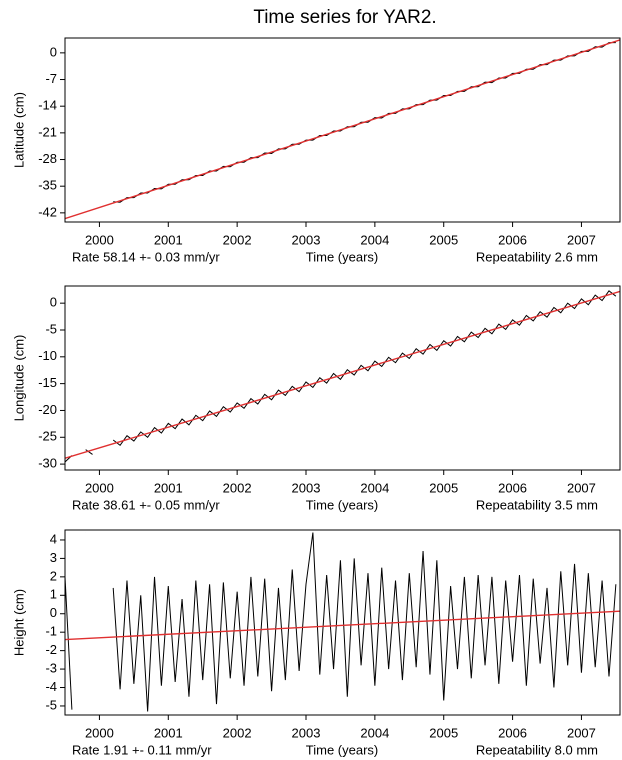  What do you see at coordinates (537, 504) in the screenshot?
I see `repeatability-label: Repeatability 3.5 mm` at bounding box center [537, 504].